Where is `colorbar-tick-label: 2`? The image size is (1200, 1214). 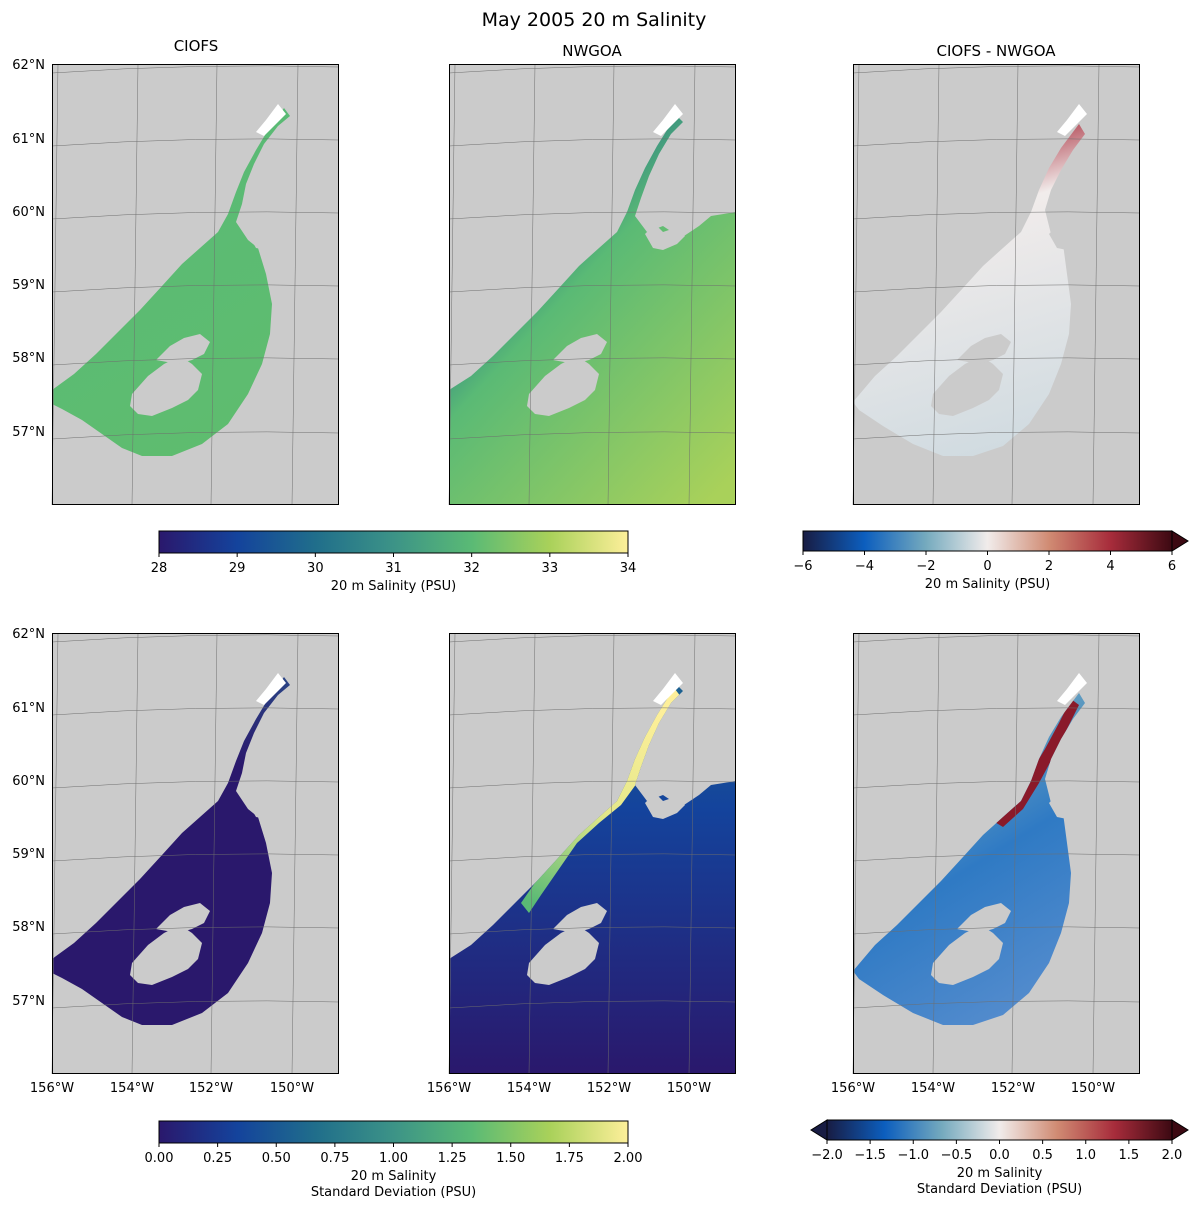 colorbar-tick-label: 2 is located at coordinates (1049, 566).